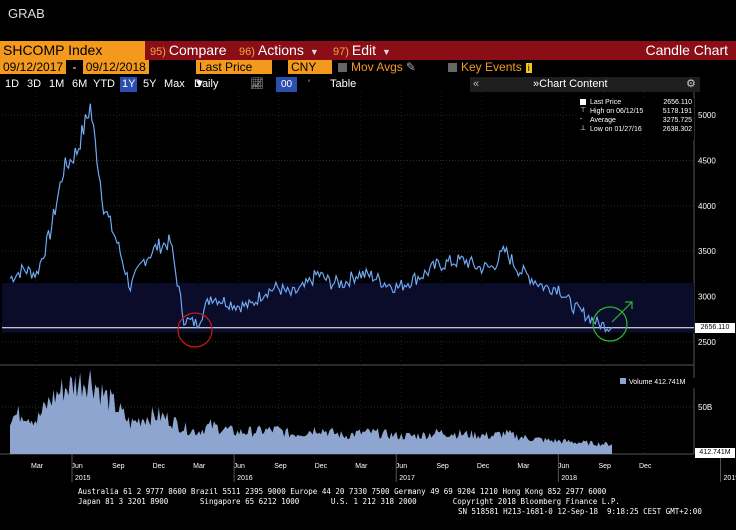  I want to click on period-1y: 1Y, so click(129, 84).